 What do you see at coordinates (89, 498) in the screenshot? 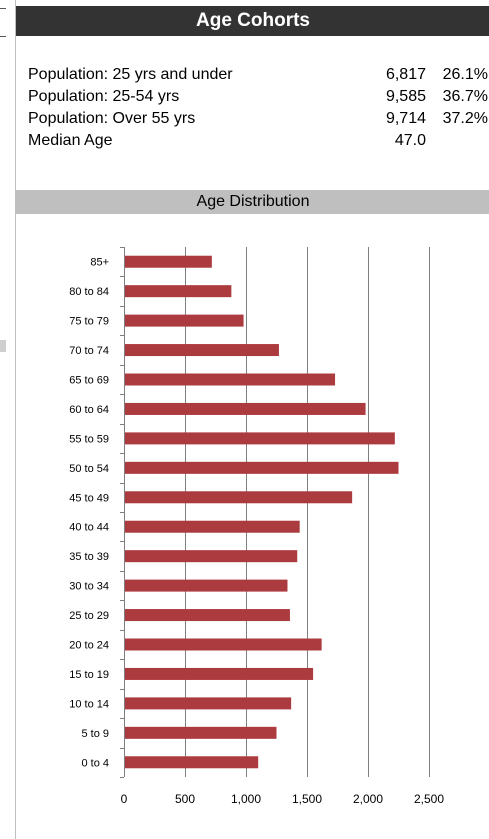
I see `category-label: 45 to 49` at bounding box center [89, 498].